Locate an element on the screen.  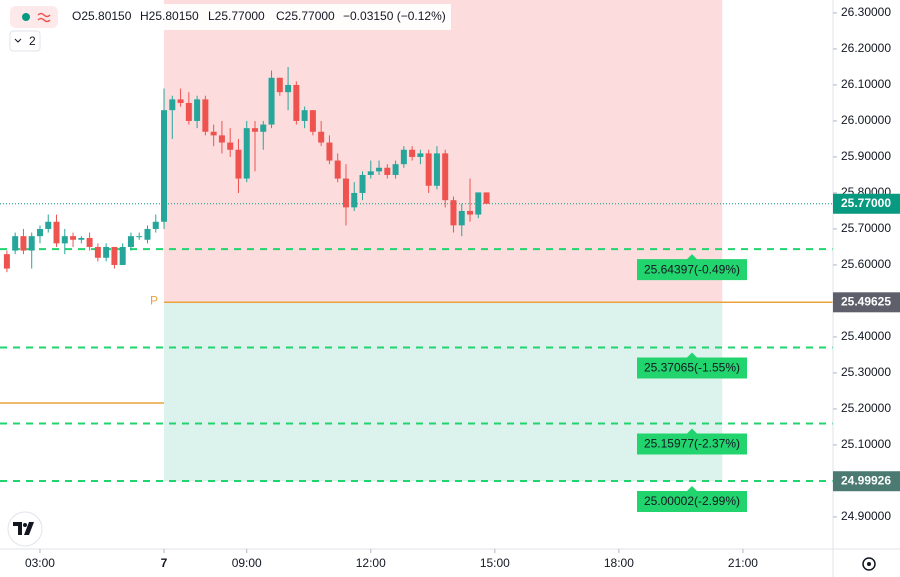
x-tick-label: 21:00 is located at coordinates (743, 563).